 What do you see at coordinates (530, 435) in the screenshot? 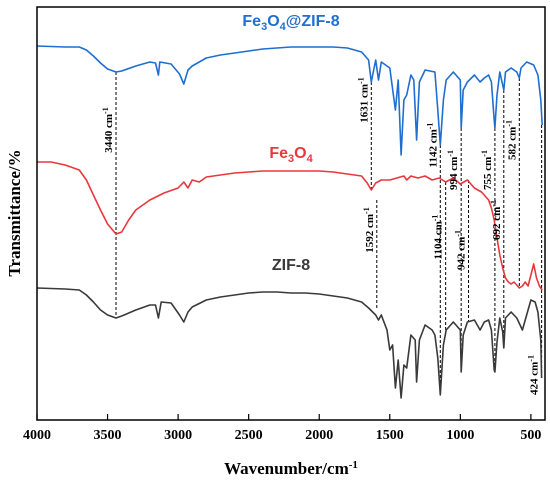
I see `x-tick-label: 500` at bounding box center [530, 435].